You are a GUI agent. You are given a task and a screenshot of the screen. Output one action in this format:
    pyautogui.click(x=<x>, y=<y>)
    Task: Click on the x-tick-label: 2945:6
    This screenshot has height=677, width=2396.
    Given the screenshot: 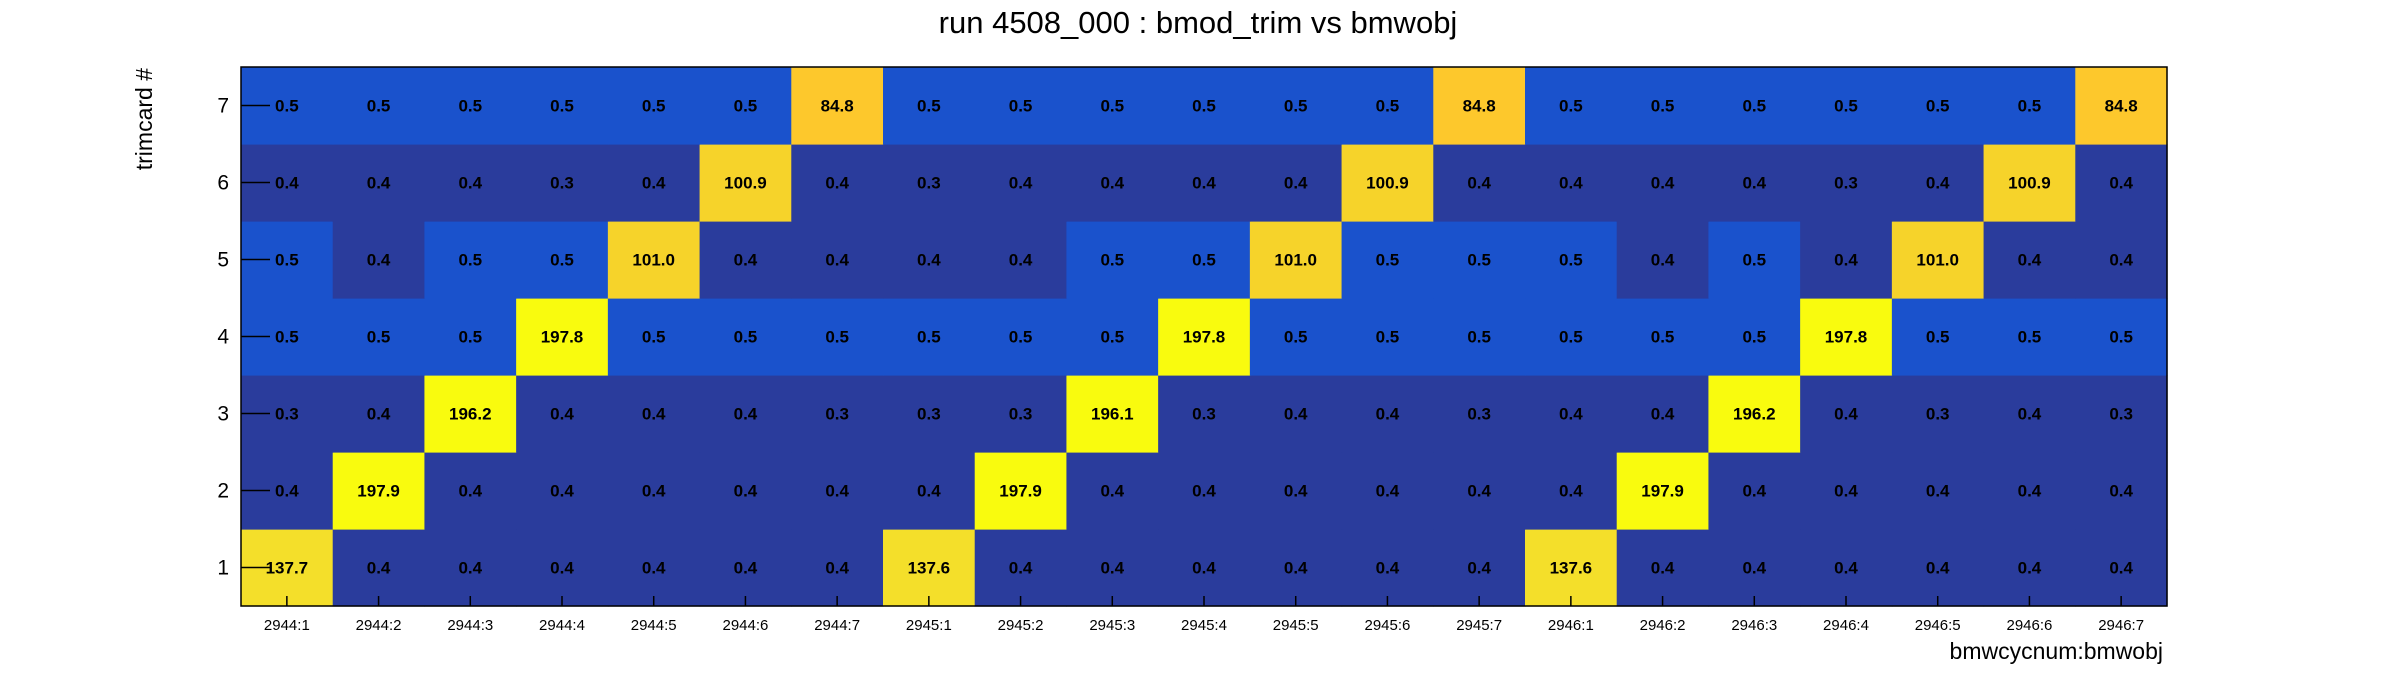 What is the action you would take?
    pyautogui.click(x=1387, y=625)
    